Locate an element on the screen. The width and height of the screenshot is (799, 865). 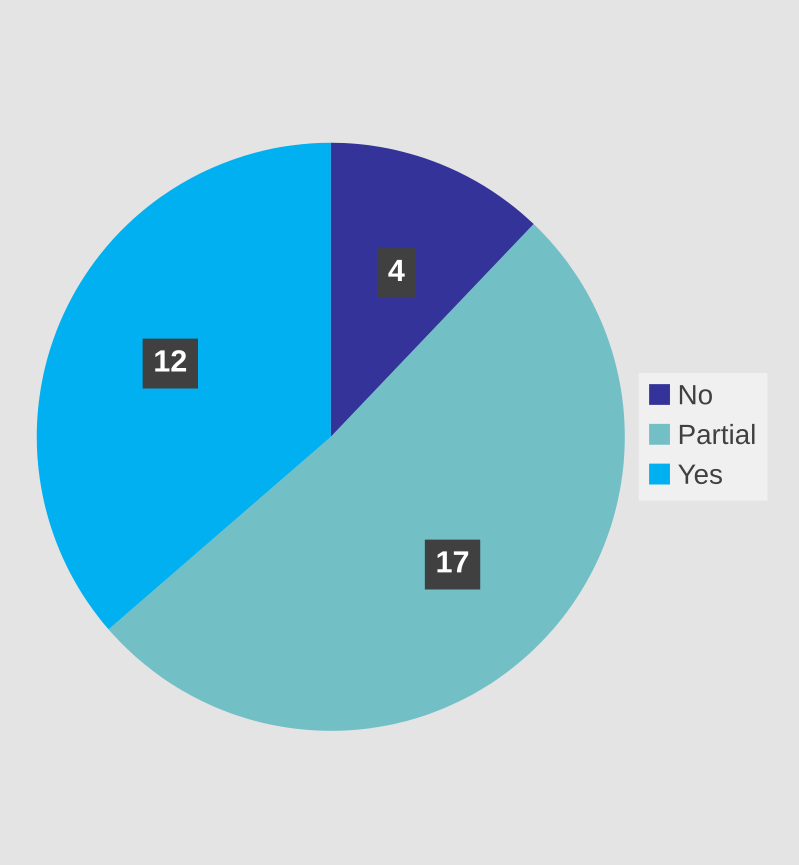
data-label: 4 is located at coordinates (396, 270).